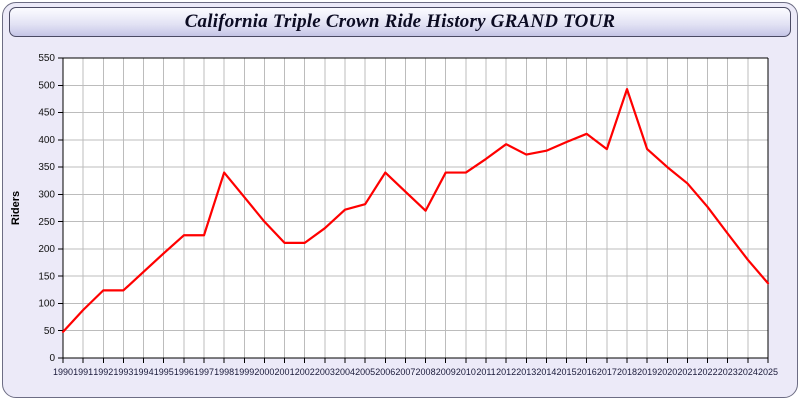 The height and width of the screenshot is (400, 800). What do you see at coordinates (546, 372) in the screenshot?
I see `x-tick-label: 2014` at bounding box center [546, 372].